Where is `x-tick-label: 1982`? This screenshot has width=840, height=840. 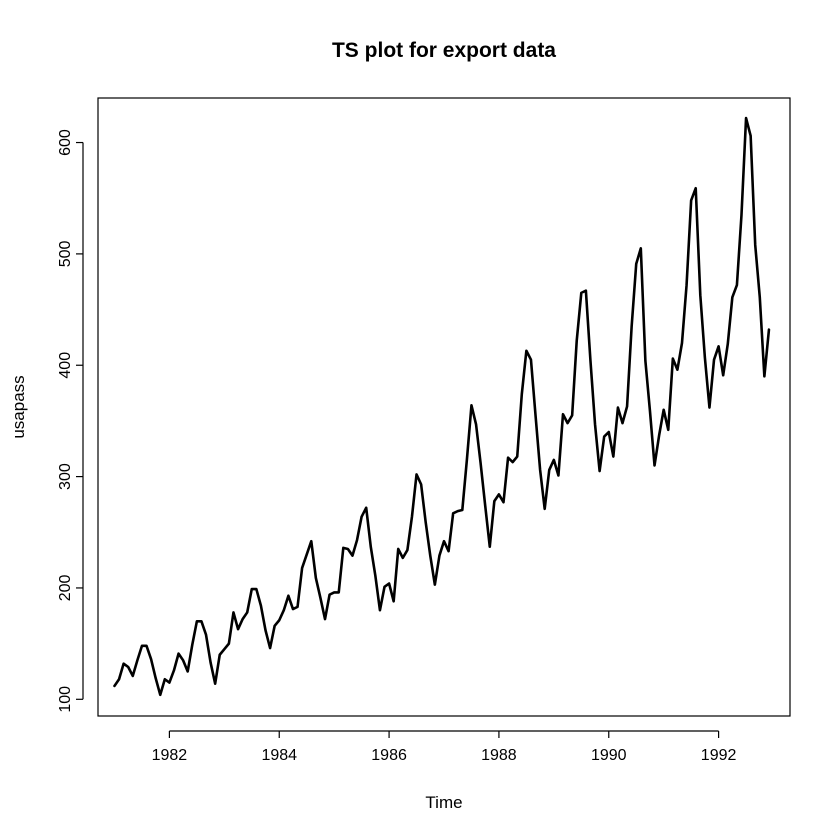
x-tick-label: 1982 is located at coordinates (170, 755).